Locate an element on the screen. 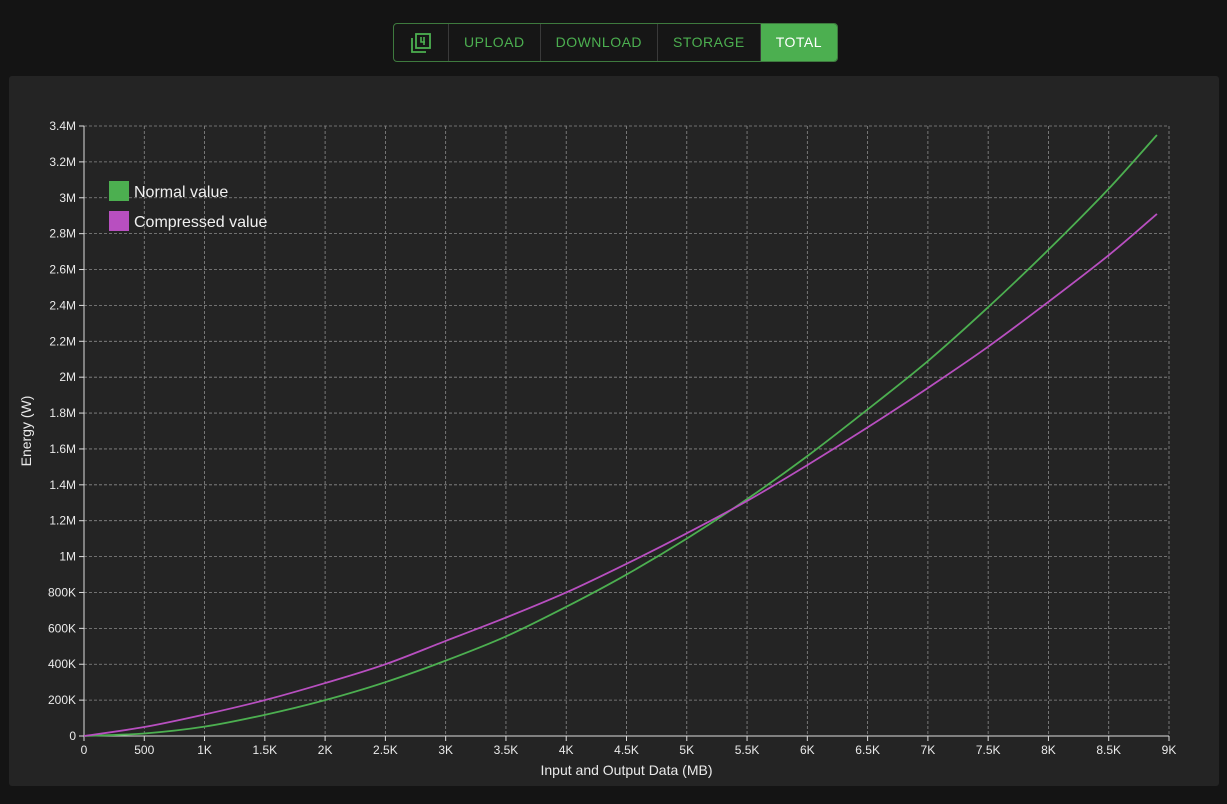 The width and height of the screenshot is (1227, 804). y-tick-label: 1.8M is located at coordinates (62, 413).